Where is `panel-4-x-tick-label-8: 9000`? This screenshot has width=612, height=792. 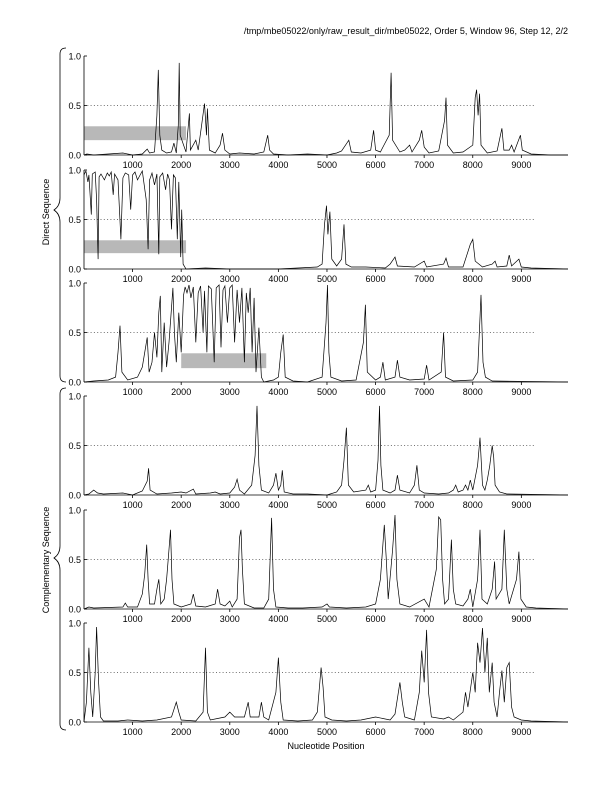
panel-4-x-tick-label-8: 9000 is located at coordinates (521, 505).